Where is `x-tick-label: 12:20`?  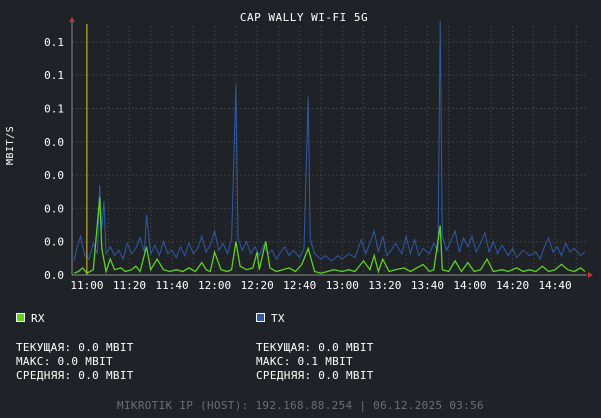
x-tick-label: 12:20 is located at coordinates (257, 285).